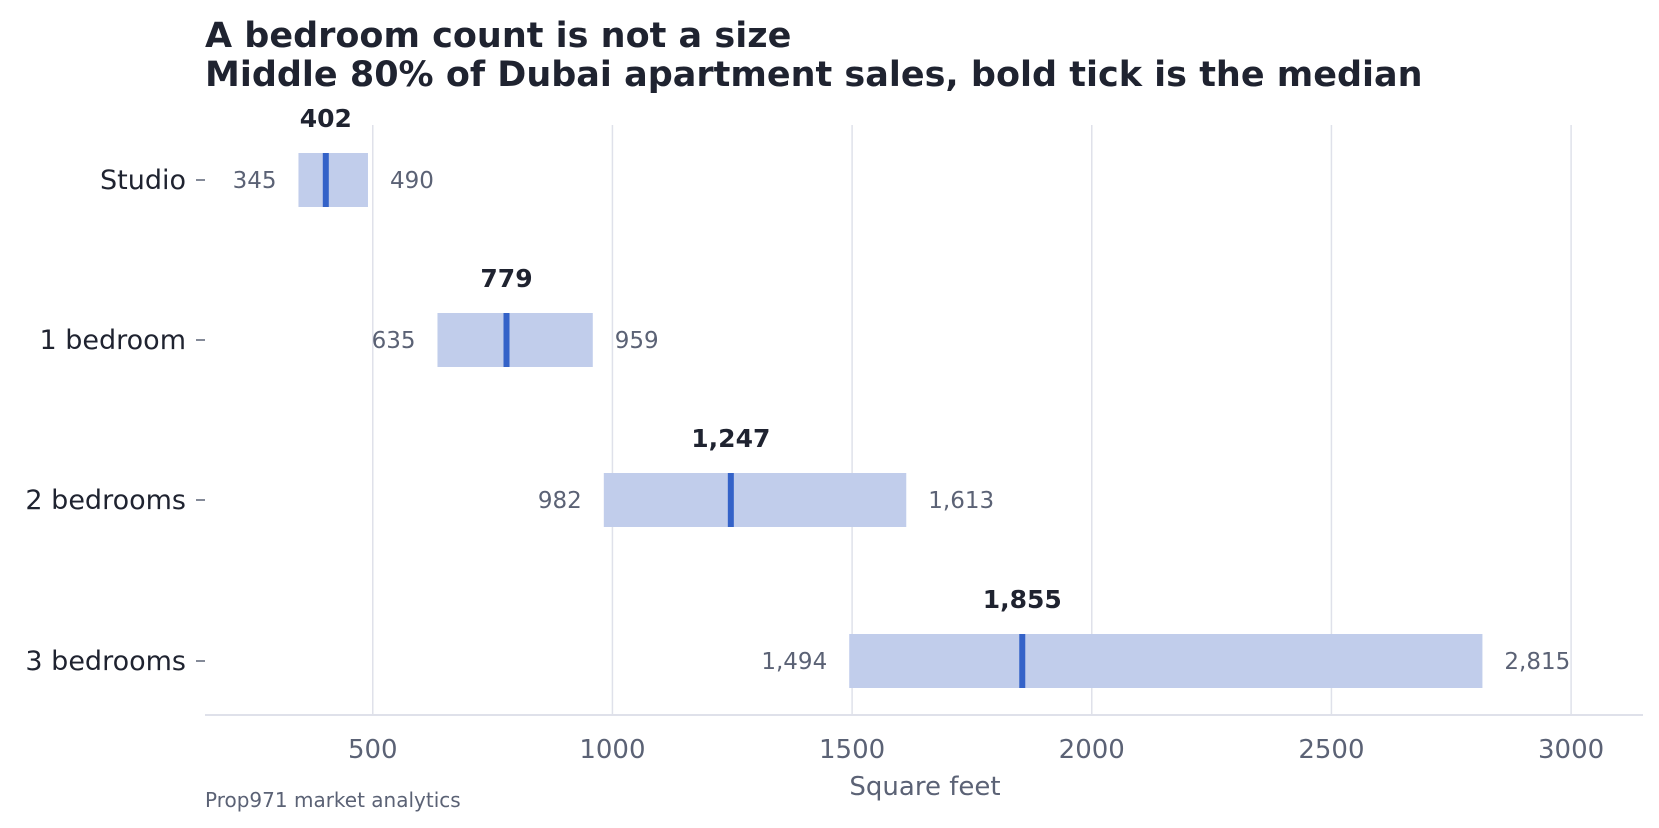  What do you see at coordinates (755, 500) in the screenshot?
I see `range-bar-2-bedrooms` at bounding box center [755, 500].